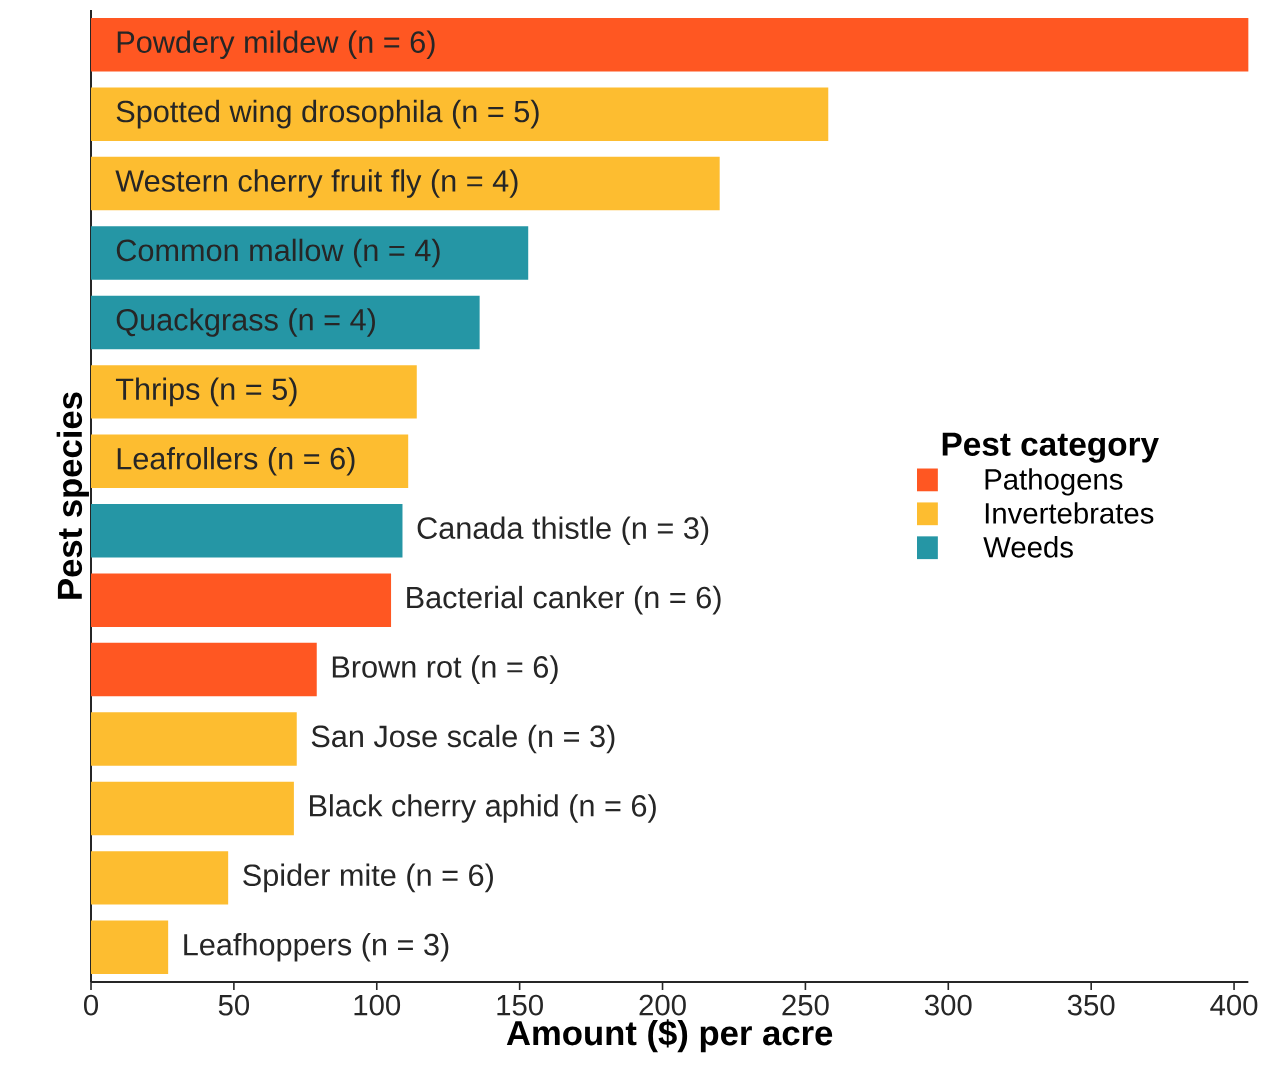 This screenshot has height=1086, width=1270. I want to click on legend-title: Pest category, so click(1050, 447).